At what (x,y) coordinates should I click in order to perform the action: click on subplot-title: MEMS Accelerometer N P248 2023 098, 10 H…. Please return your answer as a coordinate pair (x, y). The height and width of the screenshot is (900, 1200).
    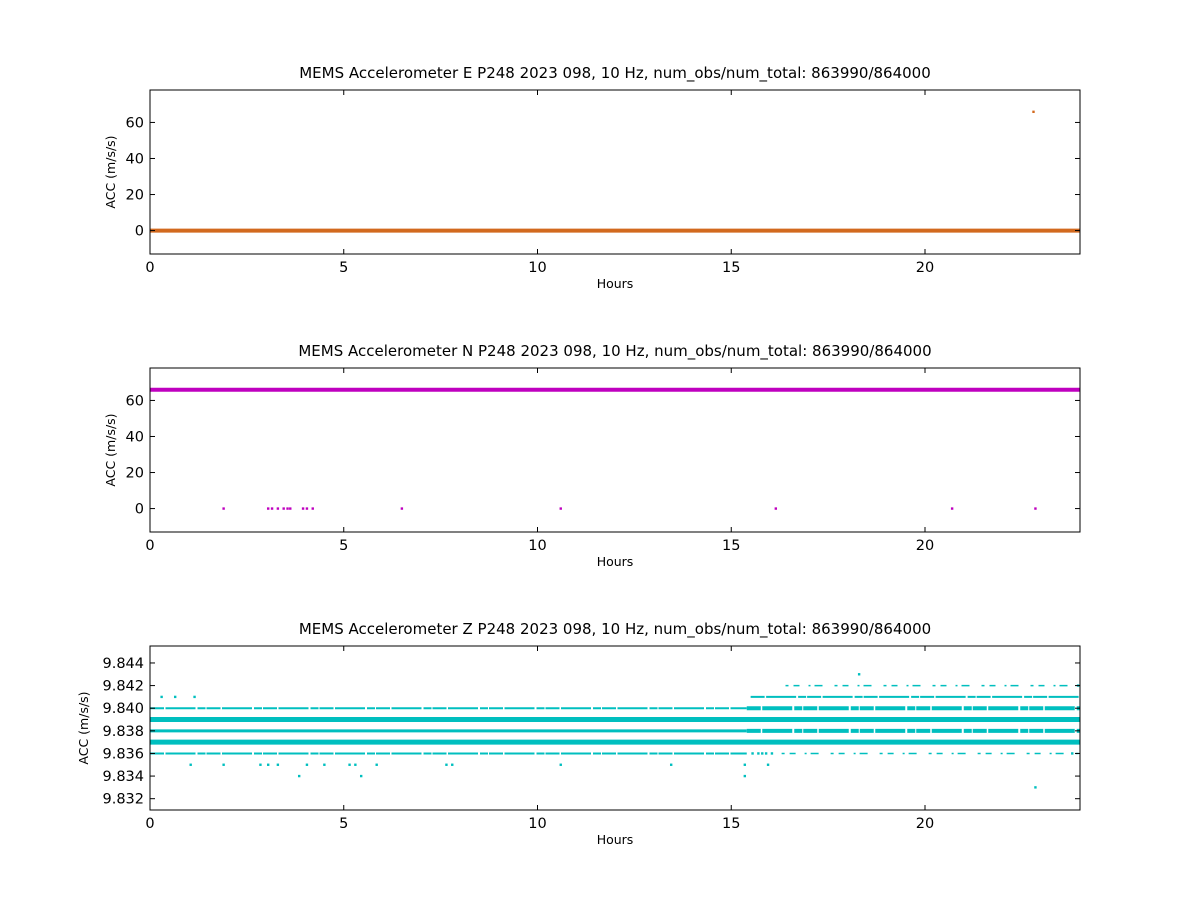
    Looking at the image, I should click on (614, 351).